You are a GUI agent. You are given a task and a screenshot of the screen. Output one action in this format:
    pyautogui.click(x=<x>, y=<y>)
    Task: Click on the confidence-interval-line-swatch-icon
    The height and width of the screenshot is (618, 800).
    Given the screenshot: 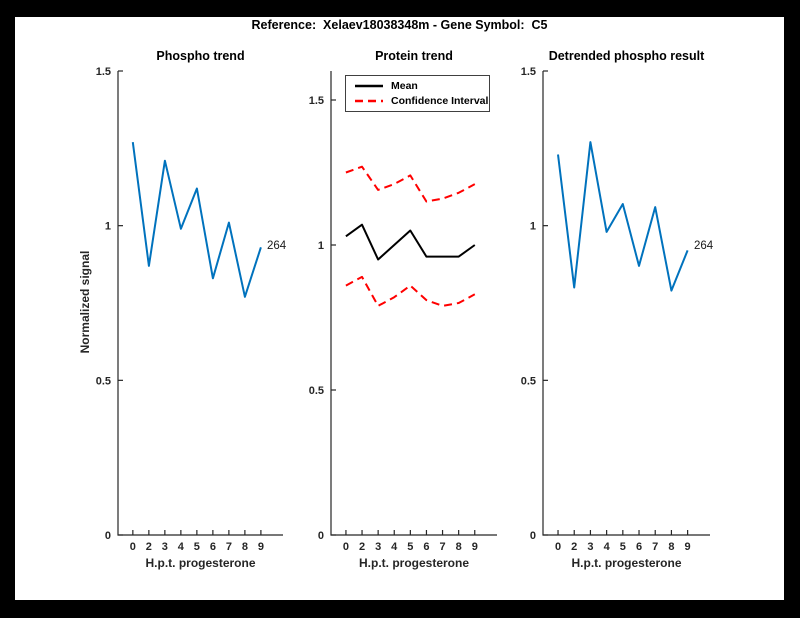 What is the action you would take?
    pyautogui.click(x=369, y=101)
    